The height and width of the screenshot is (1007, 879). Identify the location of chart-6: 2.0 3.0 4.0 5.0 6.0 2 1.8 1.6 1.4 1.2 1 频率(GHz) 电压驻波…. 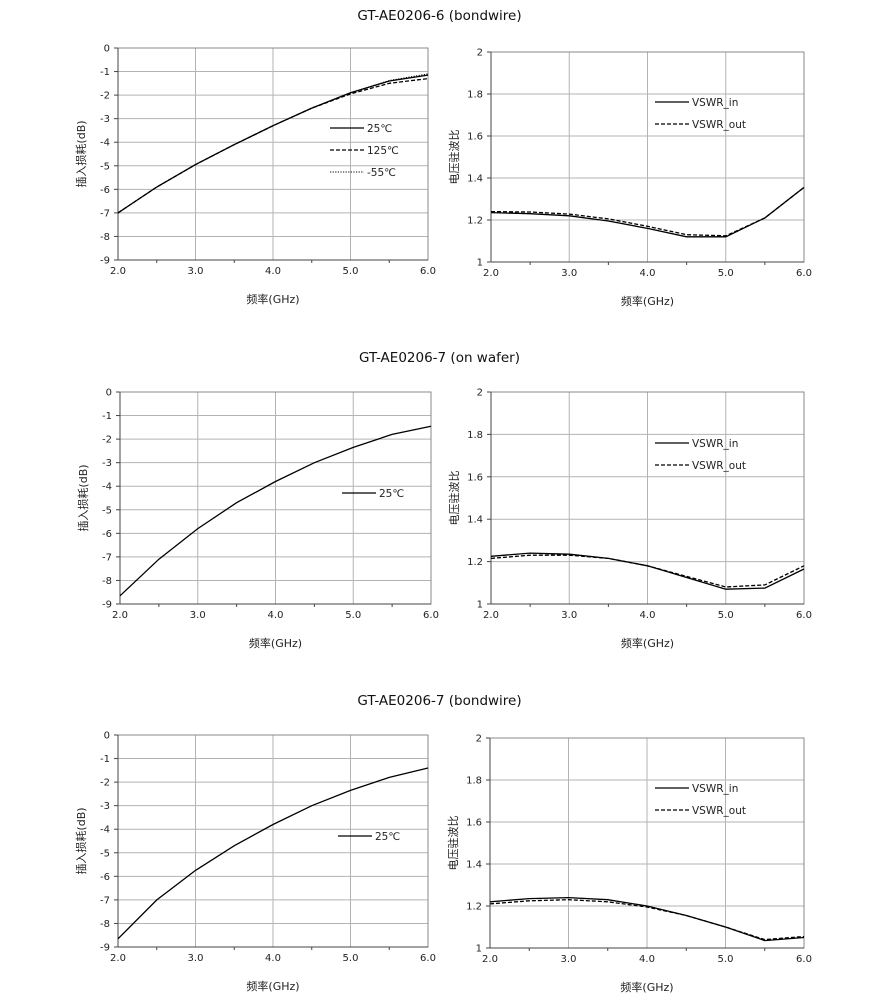
(629, 864).